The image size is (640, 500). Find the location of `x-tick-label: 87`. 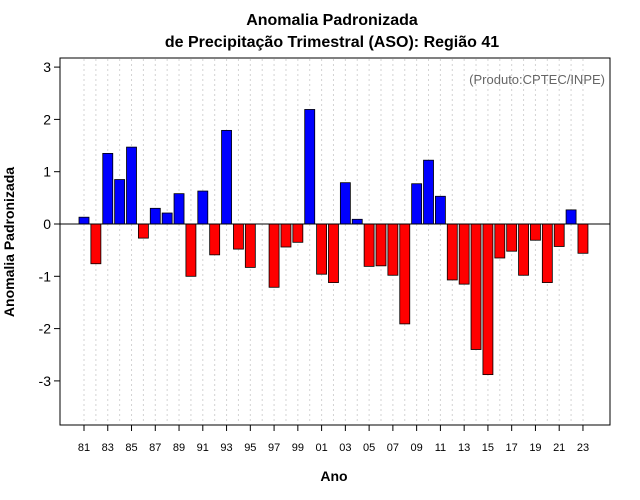

x-tick-label: 87 is located at coordinates (155, 448).